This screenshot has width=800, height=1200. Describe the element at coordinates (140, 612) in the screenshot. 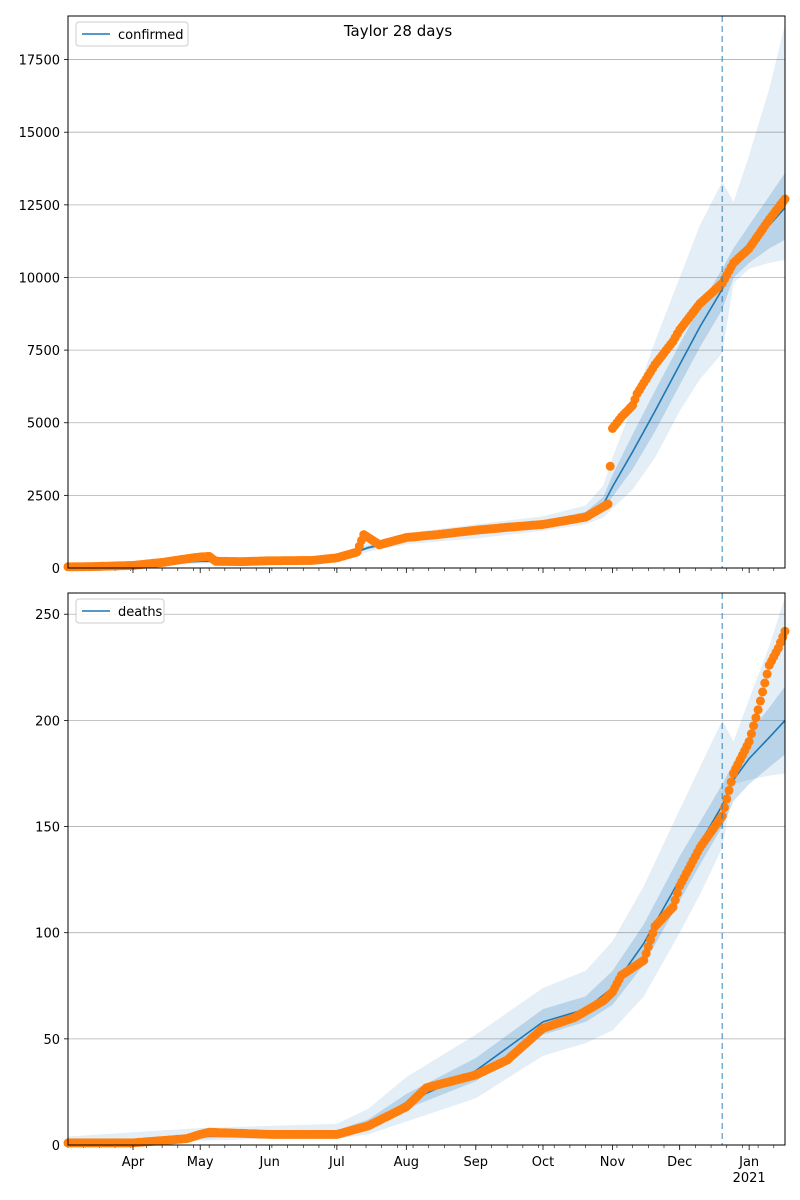

I see `legend-label: deaths` at that location.